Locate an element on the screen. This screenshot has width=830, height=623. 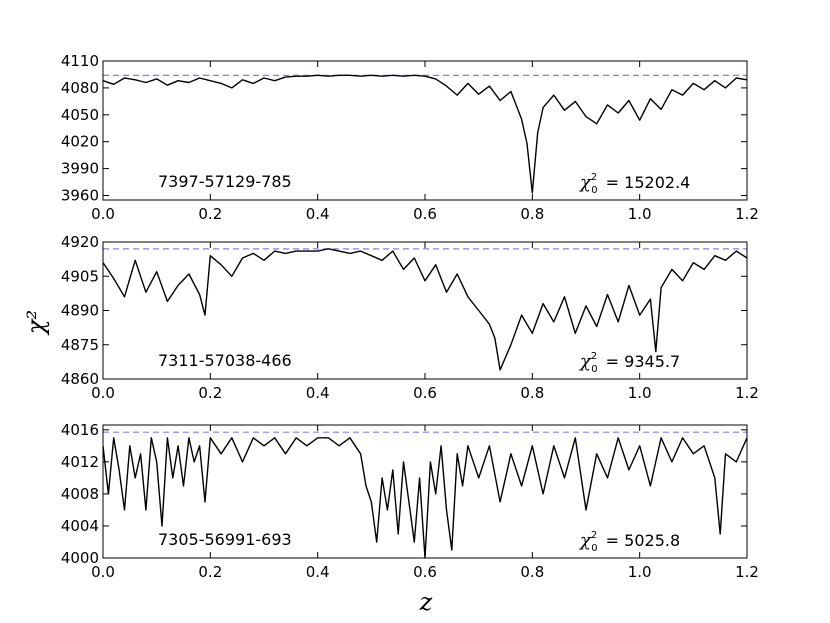
y-tick-label: 4020 is located at coordinates (80, 142).